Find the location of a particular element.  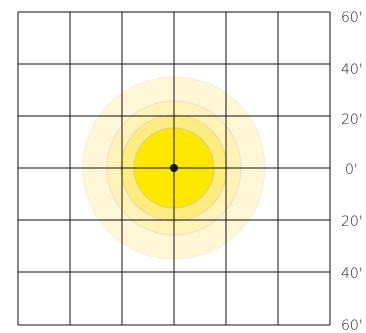

right-scale: 60' 40' 20' 0' 20' 40' 60' is located at coordinates (352, 171).